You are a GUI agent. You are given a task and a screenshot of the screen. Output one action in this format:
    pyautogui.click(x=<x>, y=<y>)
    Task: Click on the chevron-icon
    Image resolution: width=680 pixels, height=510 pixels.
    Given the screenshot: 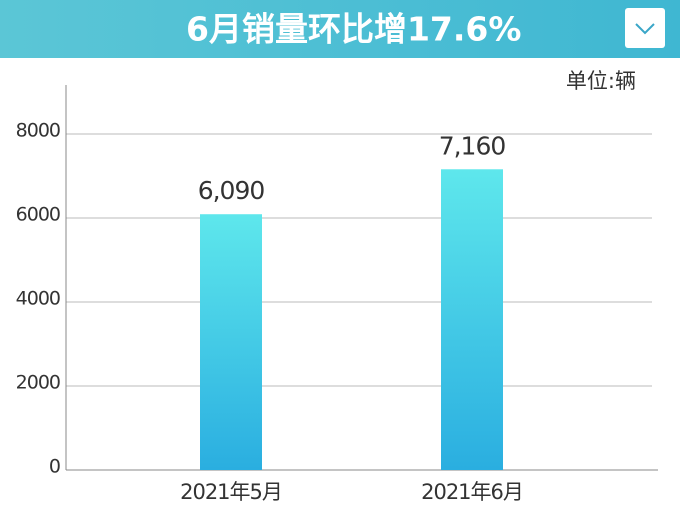 What is the action you would take?
    pyautogui.click(x=645, y=29)
    